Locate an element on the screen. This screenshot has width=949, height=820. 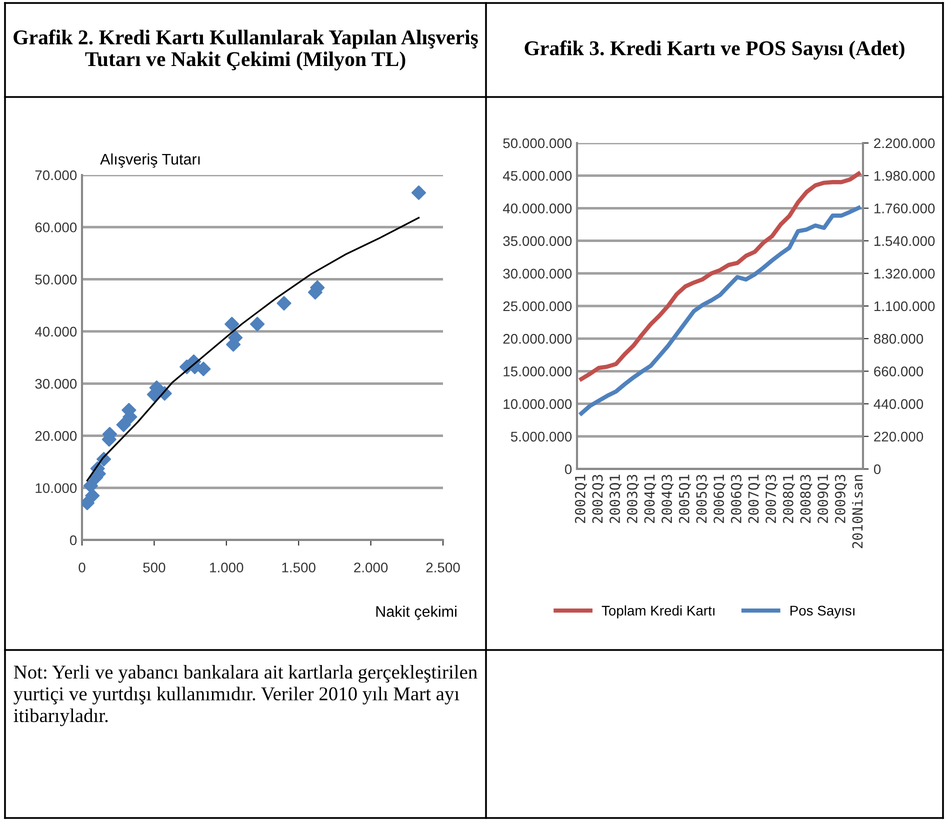
y-tick-label: 10.000 is located at coordinates (56, 488).